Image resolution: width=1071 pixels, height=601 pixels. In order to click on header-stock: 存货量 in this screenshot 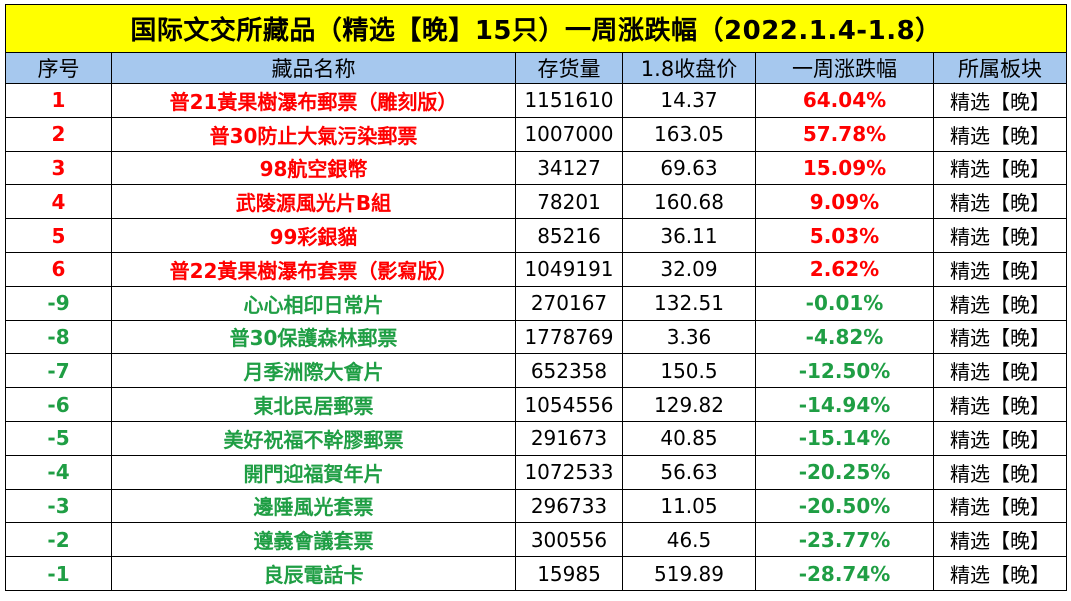, I will do `click(569, 68)`.